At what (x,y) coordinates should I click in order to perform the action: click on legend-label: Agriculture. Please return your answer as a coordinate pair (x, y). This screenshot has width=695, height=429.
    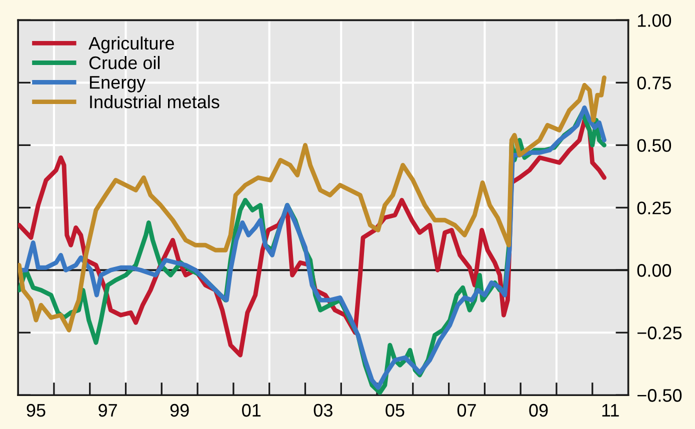
    Looking at the image, I should click on (131, 45).